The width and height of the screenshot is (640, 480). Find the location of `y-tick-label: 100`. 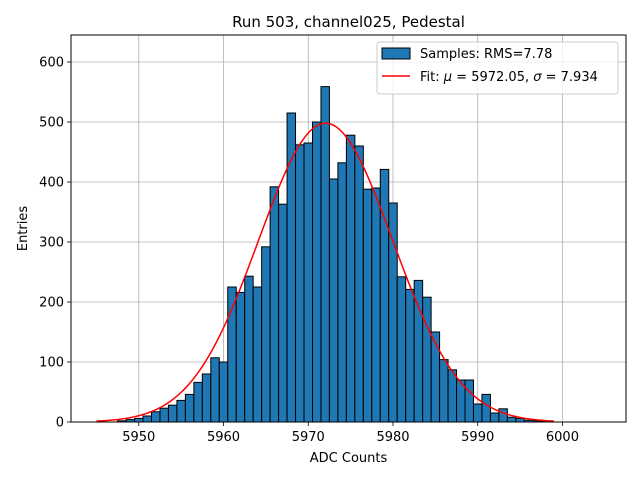

y-tick-label: 100 is located at coordinates (51, 363).